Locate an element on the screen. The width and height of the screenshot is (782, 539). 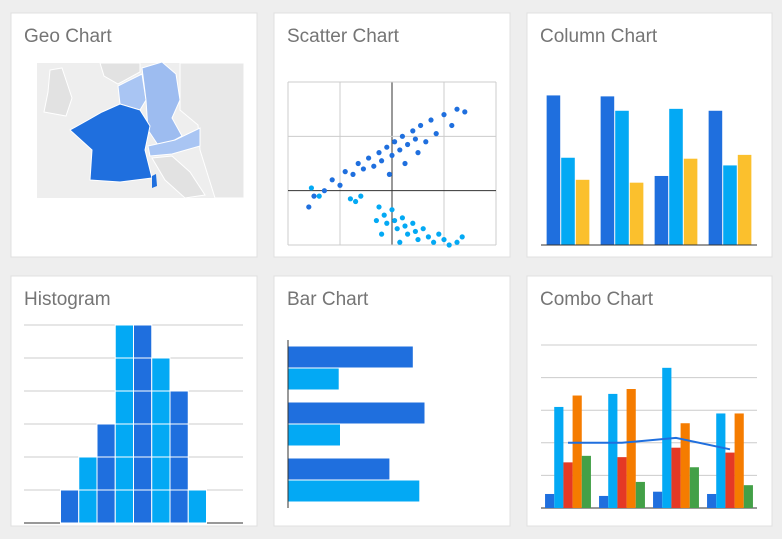
card-title: Combo Chart is located at coordinates (597, 299).